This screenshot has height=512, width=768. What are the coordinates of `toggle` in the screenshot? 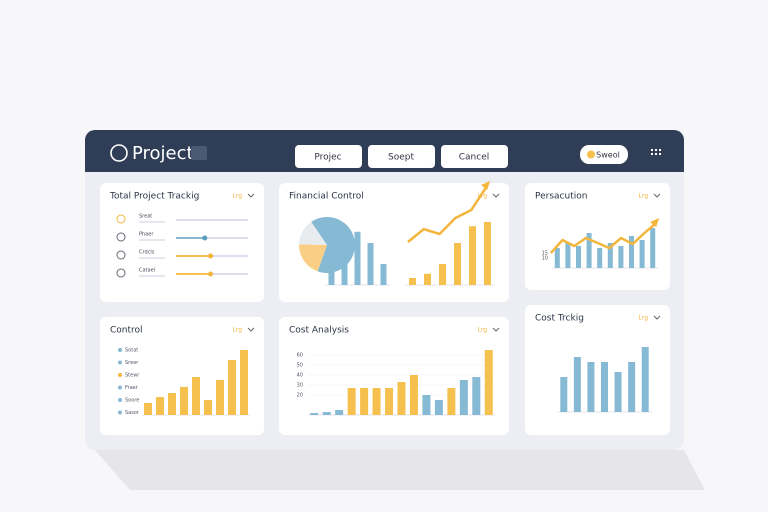 It's located at (604, 154).